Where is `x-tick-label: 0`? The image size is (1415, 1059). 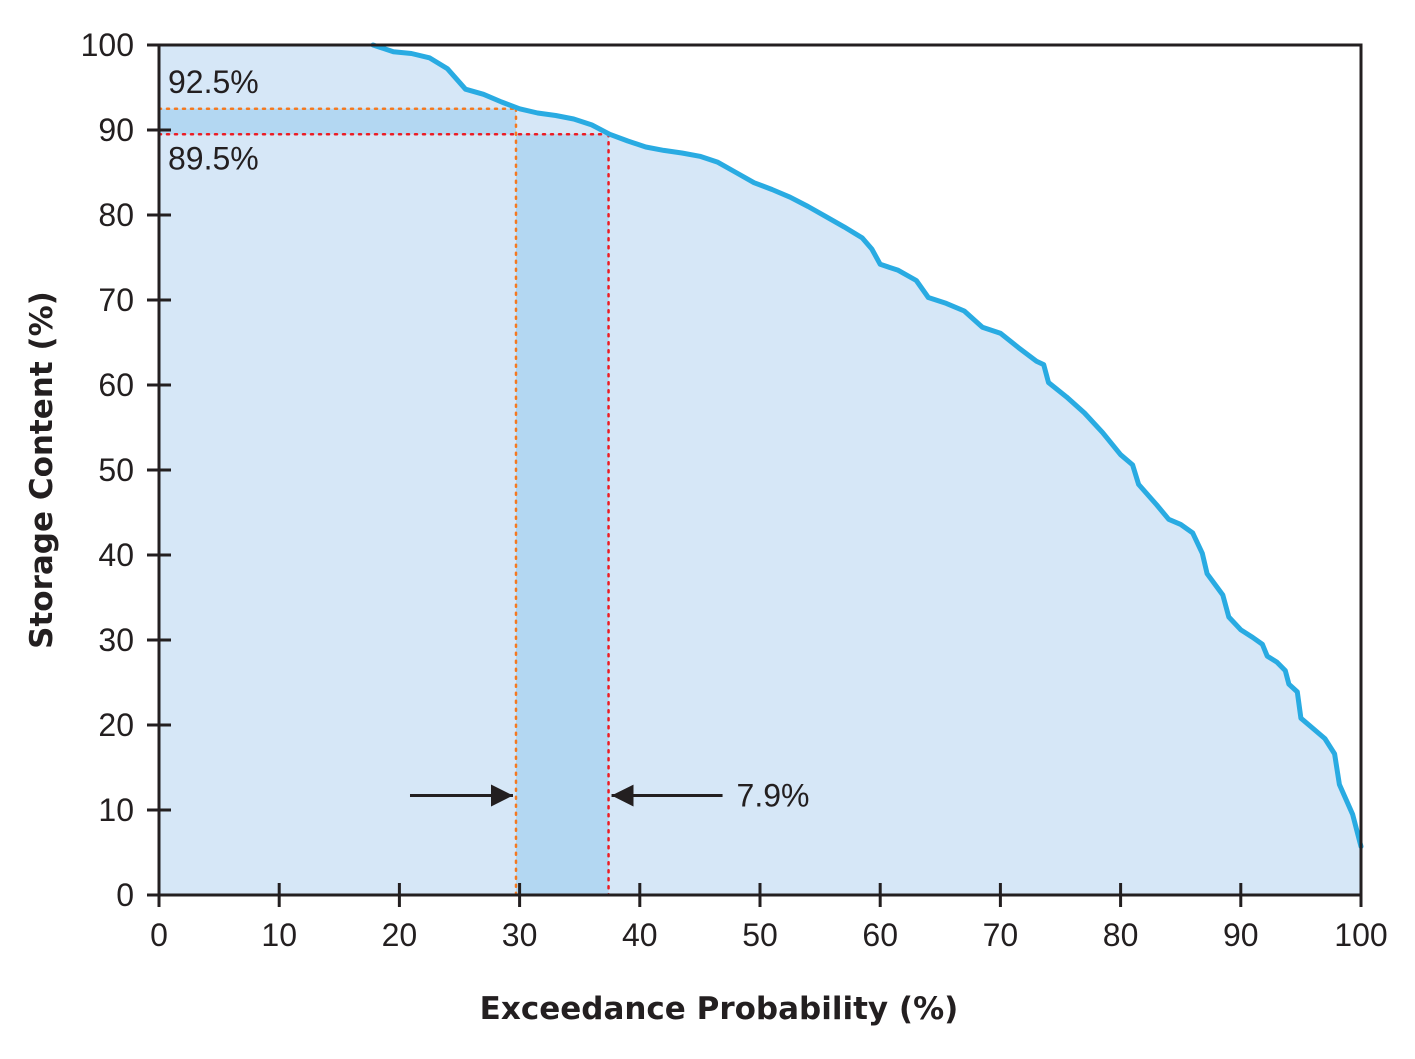
x-tick-label: 0 is located at coordinates (159, 935).